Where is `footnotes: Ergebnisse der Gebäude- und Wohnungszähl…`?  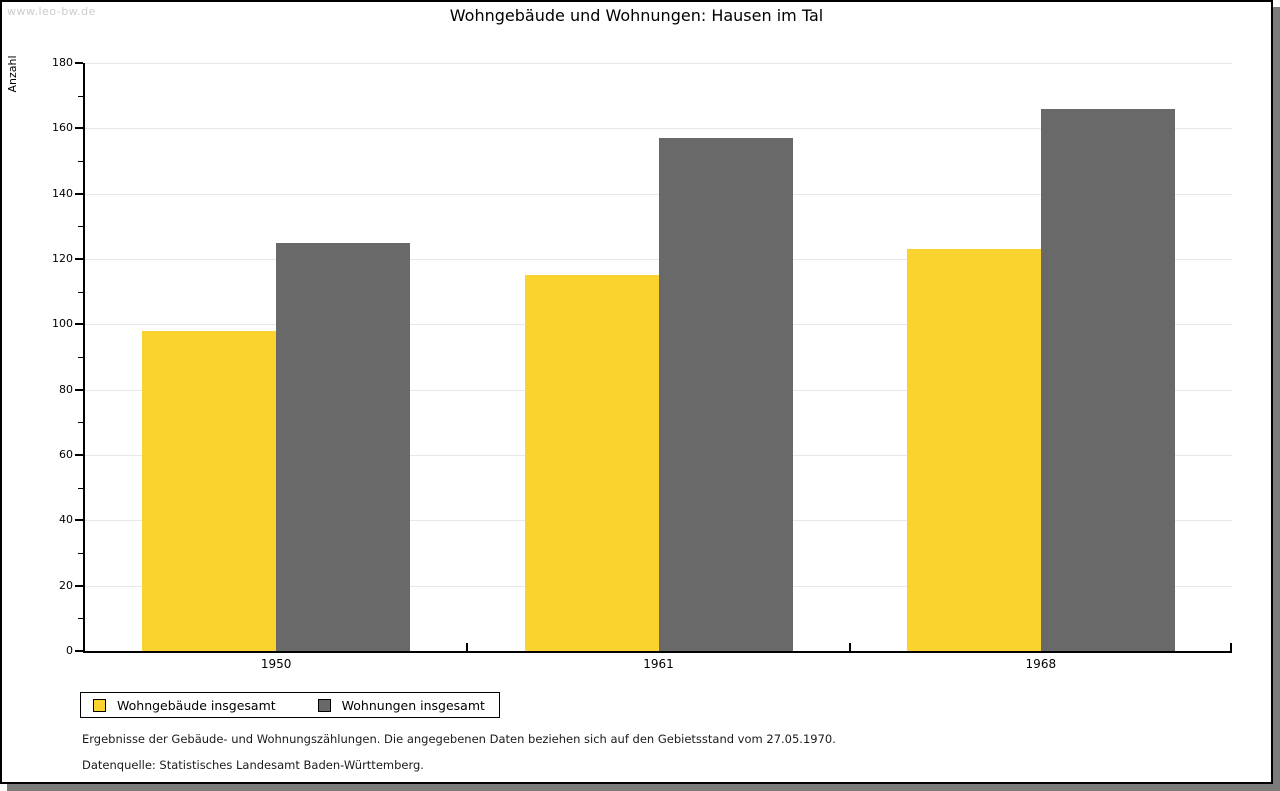
footnotes: Ergebnisse der Gebäude- und Wohnungszähl… is located at coordinates (459, 752).